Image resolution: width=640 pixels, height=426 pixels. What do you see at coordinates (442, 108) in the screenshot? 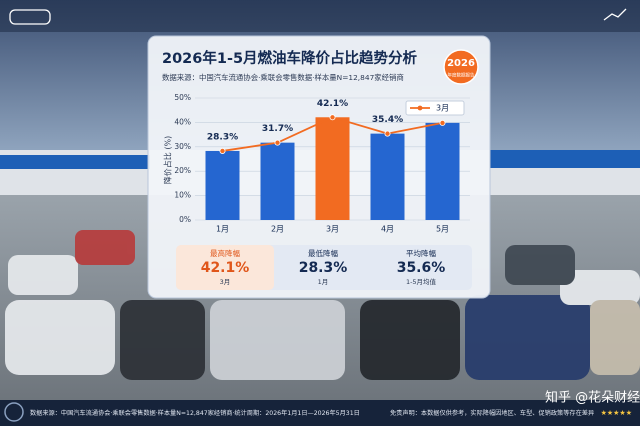
I see `legend-label: 3月` at bounding box center [442, 108].